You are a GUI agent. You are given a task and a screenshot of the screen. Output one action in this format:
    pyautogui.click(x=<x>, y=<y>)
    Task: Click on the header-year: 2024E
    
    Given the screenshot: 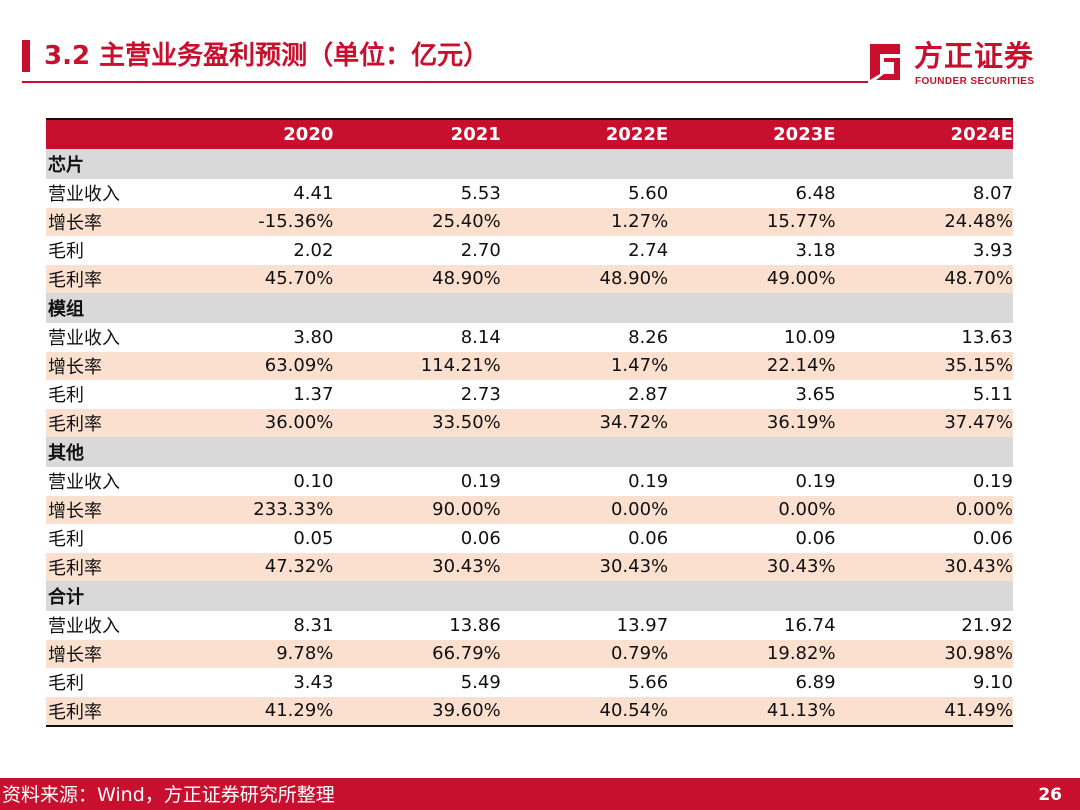 What is the action you would take?
    pyautogui.click(x=981, y=134)
    